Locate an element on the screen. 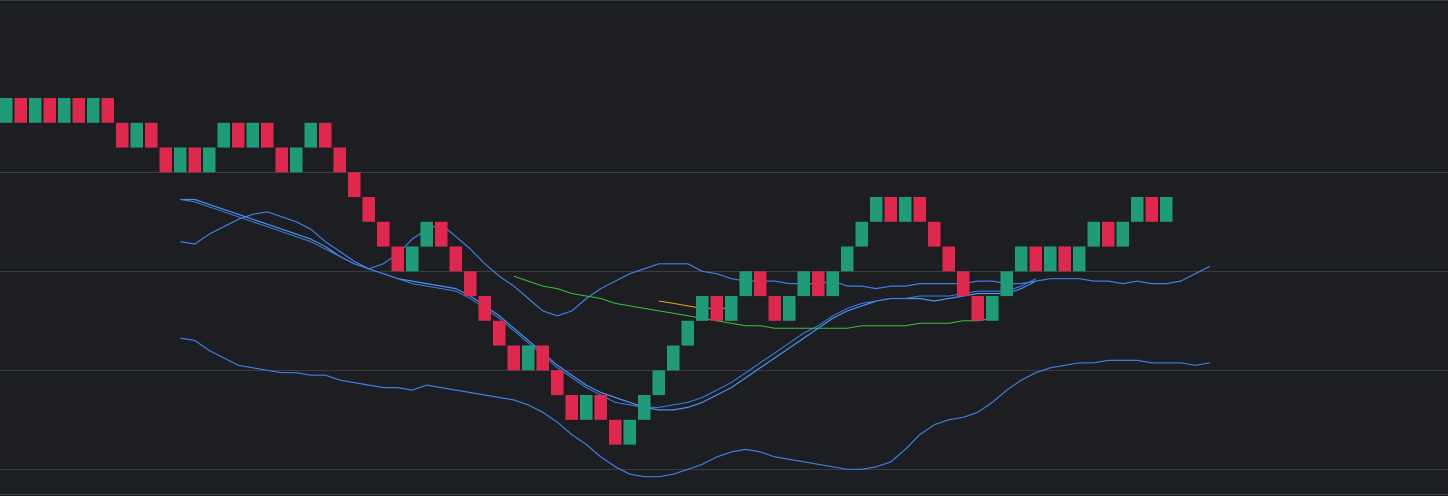 Image resolution: width=1448 pixels, height=496 pixels. moving-average-3-line is located at coordinates (753, 302).